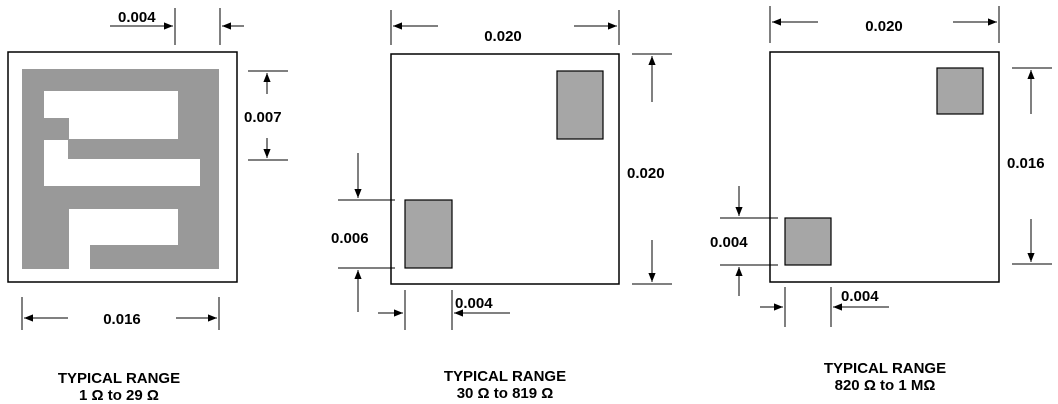 This screenshot has width=1058, height=404. I want to click on chip-2-caption-title: TYPICAL RANGE, so click(505, 376).